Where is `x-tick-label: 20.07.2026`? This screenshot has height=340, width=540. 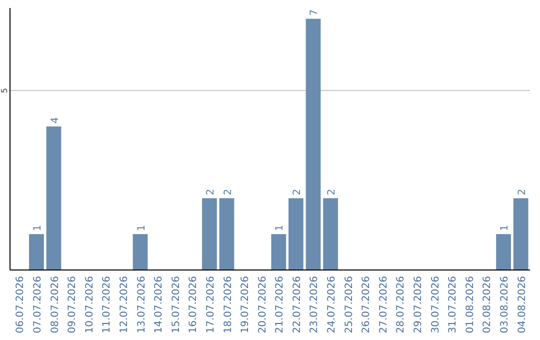
x-tick-label: 20.07.2026 is located at coordinates (262, 305).